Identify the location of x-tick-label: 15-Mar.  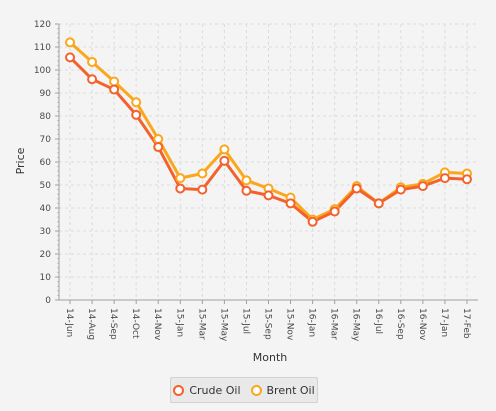
(201, 324).